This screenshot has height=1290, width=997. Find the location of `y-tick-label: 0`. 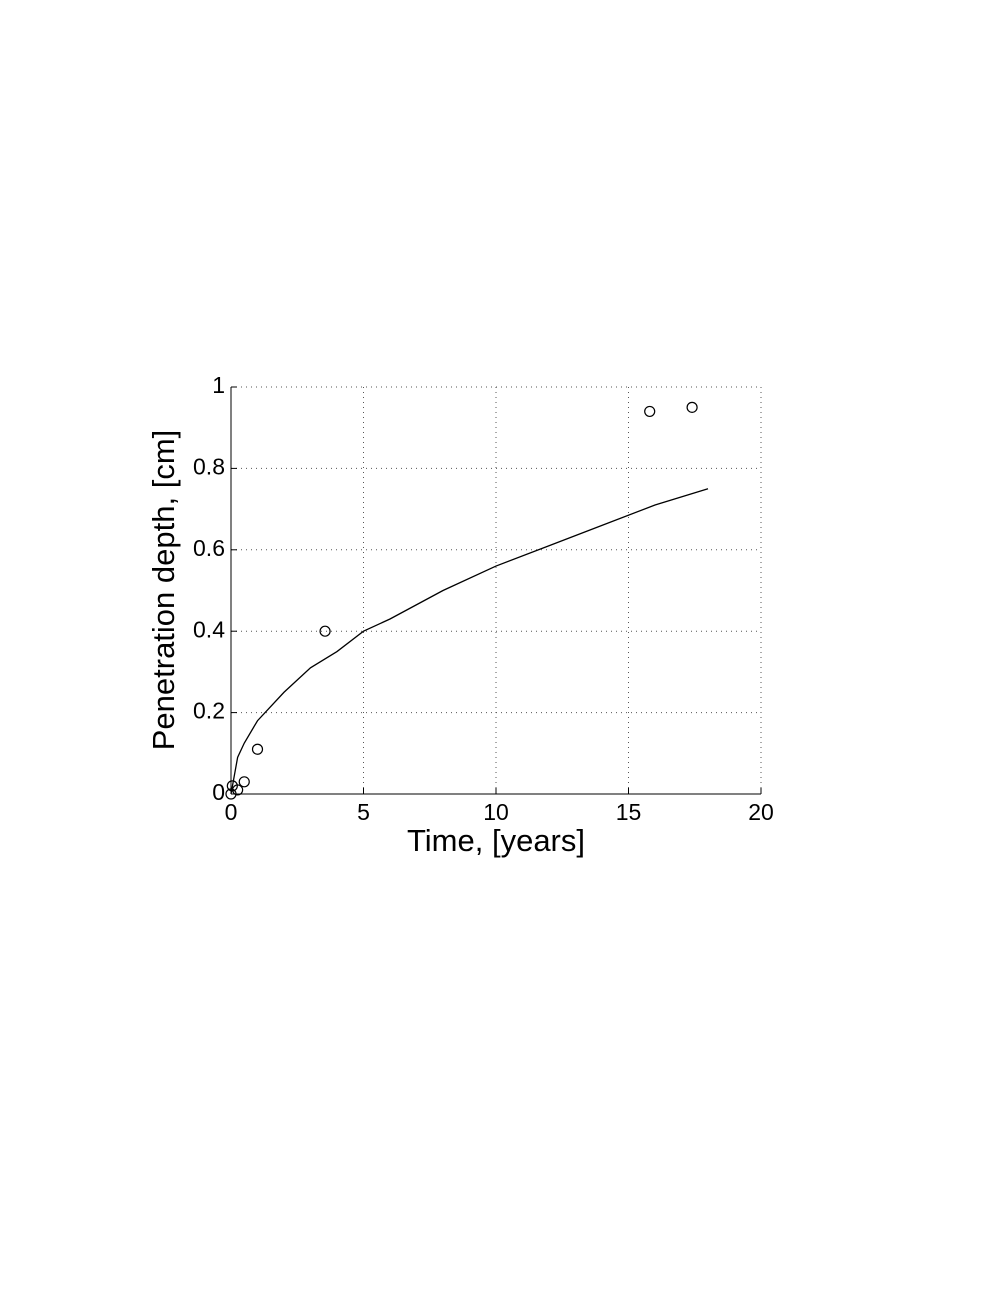

y-tick-label: 0 is located at coordinates (218, 792).